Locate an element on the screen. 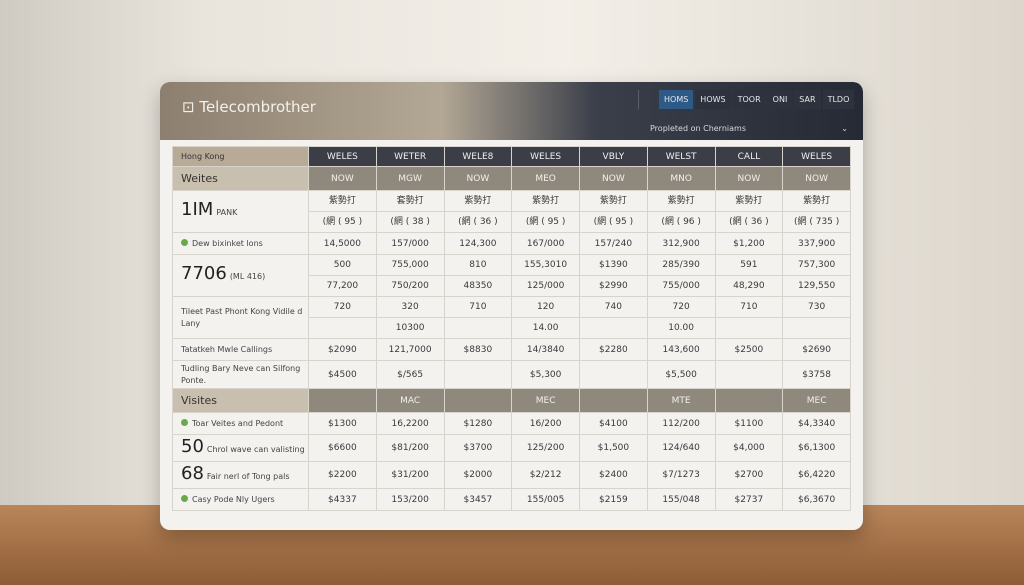 The image size is (1024, 585). cell: $1390 is located at coordinates (613, 265).